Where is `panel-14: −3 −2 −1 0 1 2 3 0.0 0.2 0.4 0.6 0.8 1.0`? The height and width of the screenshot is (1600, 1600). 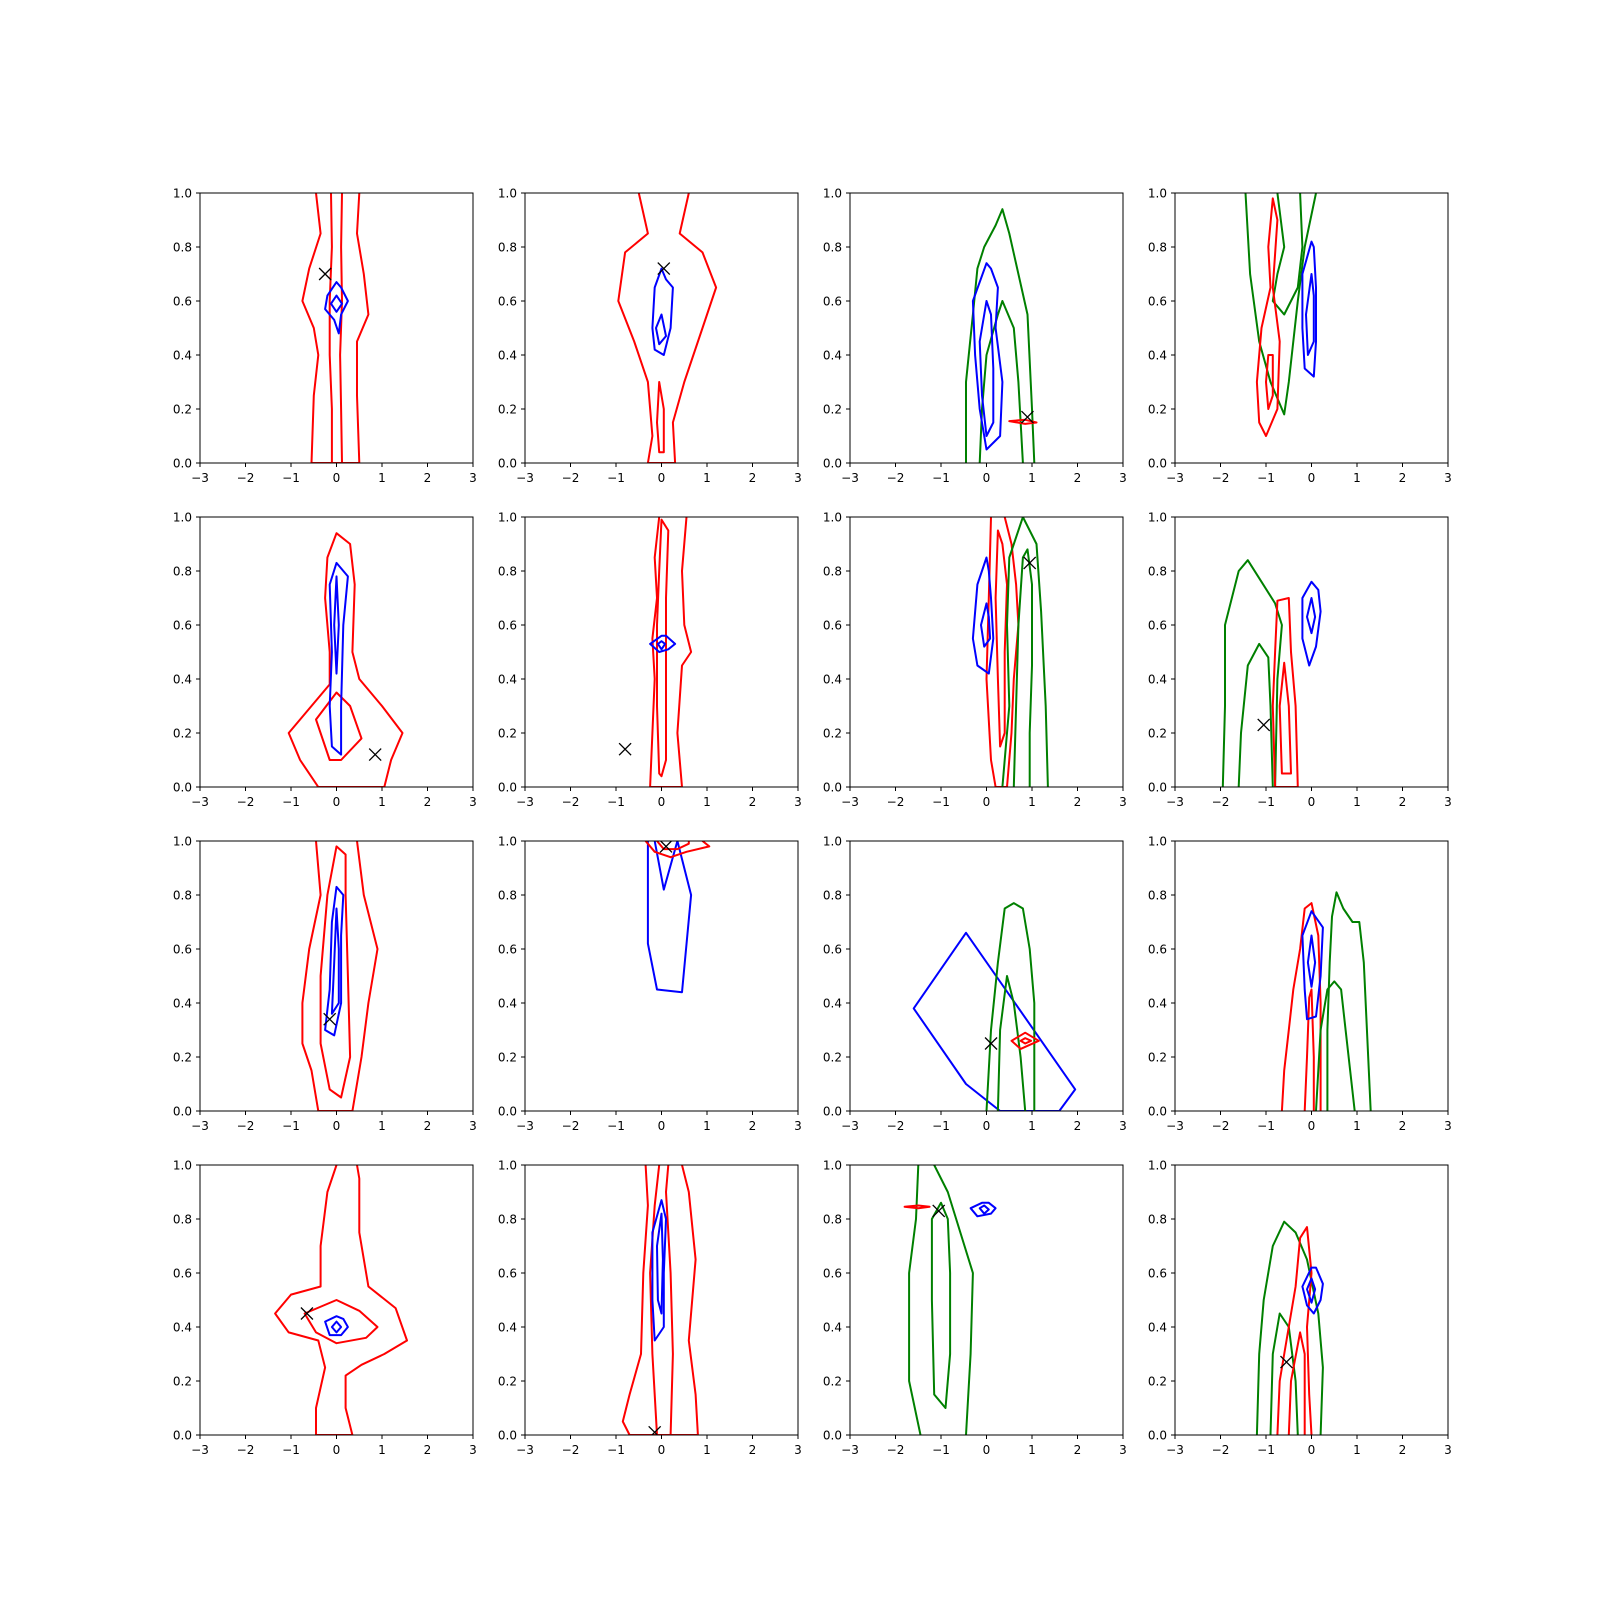
panel-14: −3 −2 −1 0 1 2 3 0.0 0.2 0.4 0.6 0.8 1.0 is located at coordinates (650, 1308).